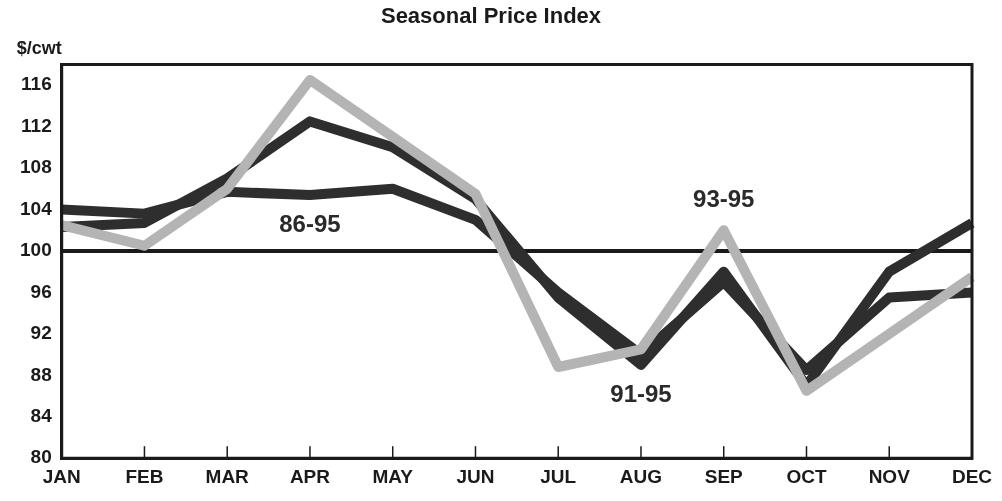 This screenshot has height=501, width=1002. Describe the element at coordinates (641, 476) in the screenshot. I see `x-tick-label: AUG` at that location.